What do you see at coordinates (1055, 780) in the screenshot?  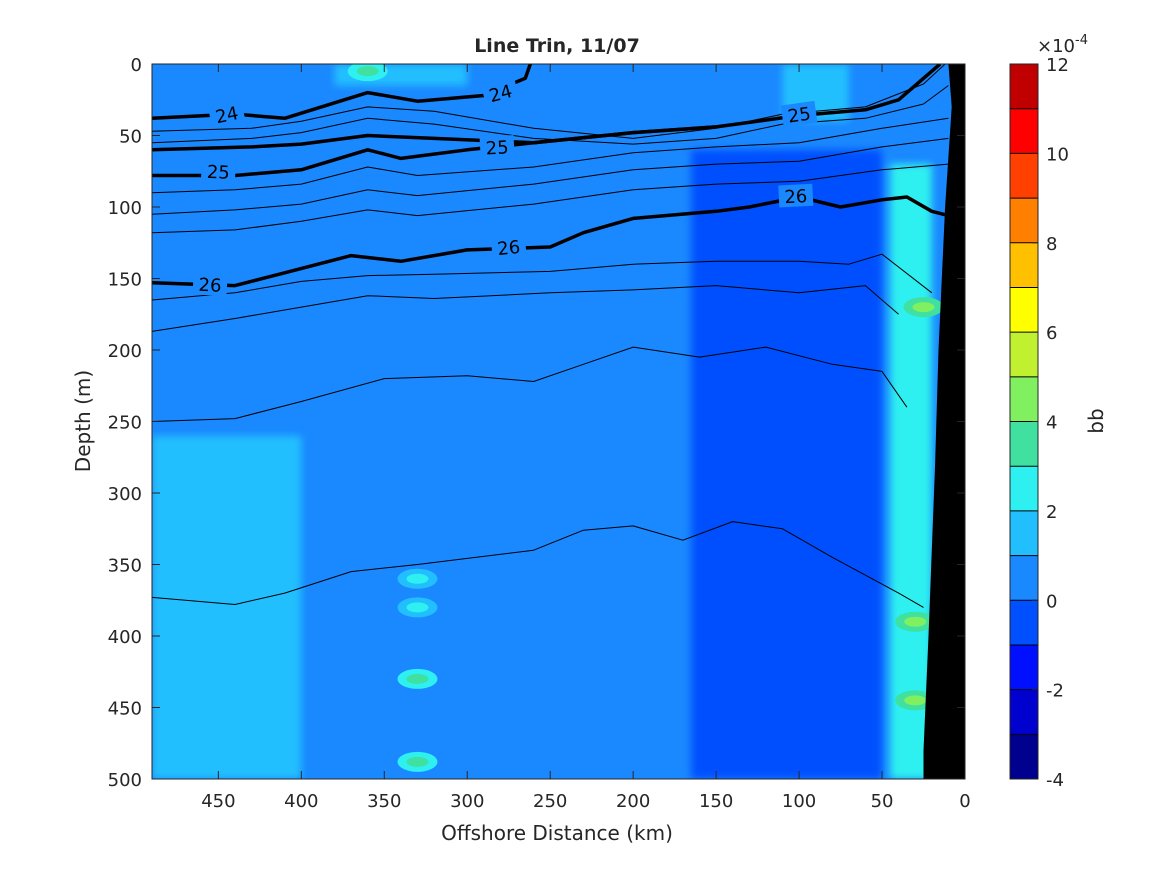 I see `colorbar-tick-label: -4` at bounding box center [1055, 780].